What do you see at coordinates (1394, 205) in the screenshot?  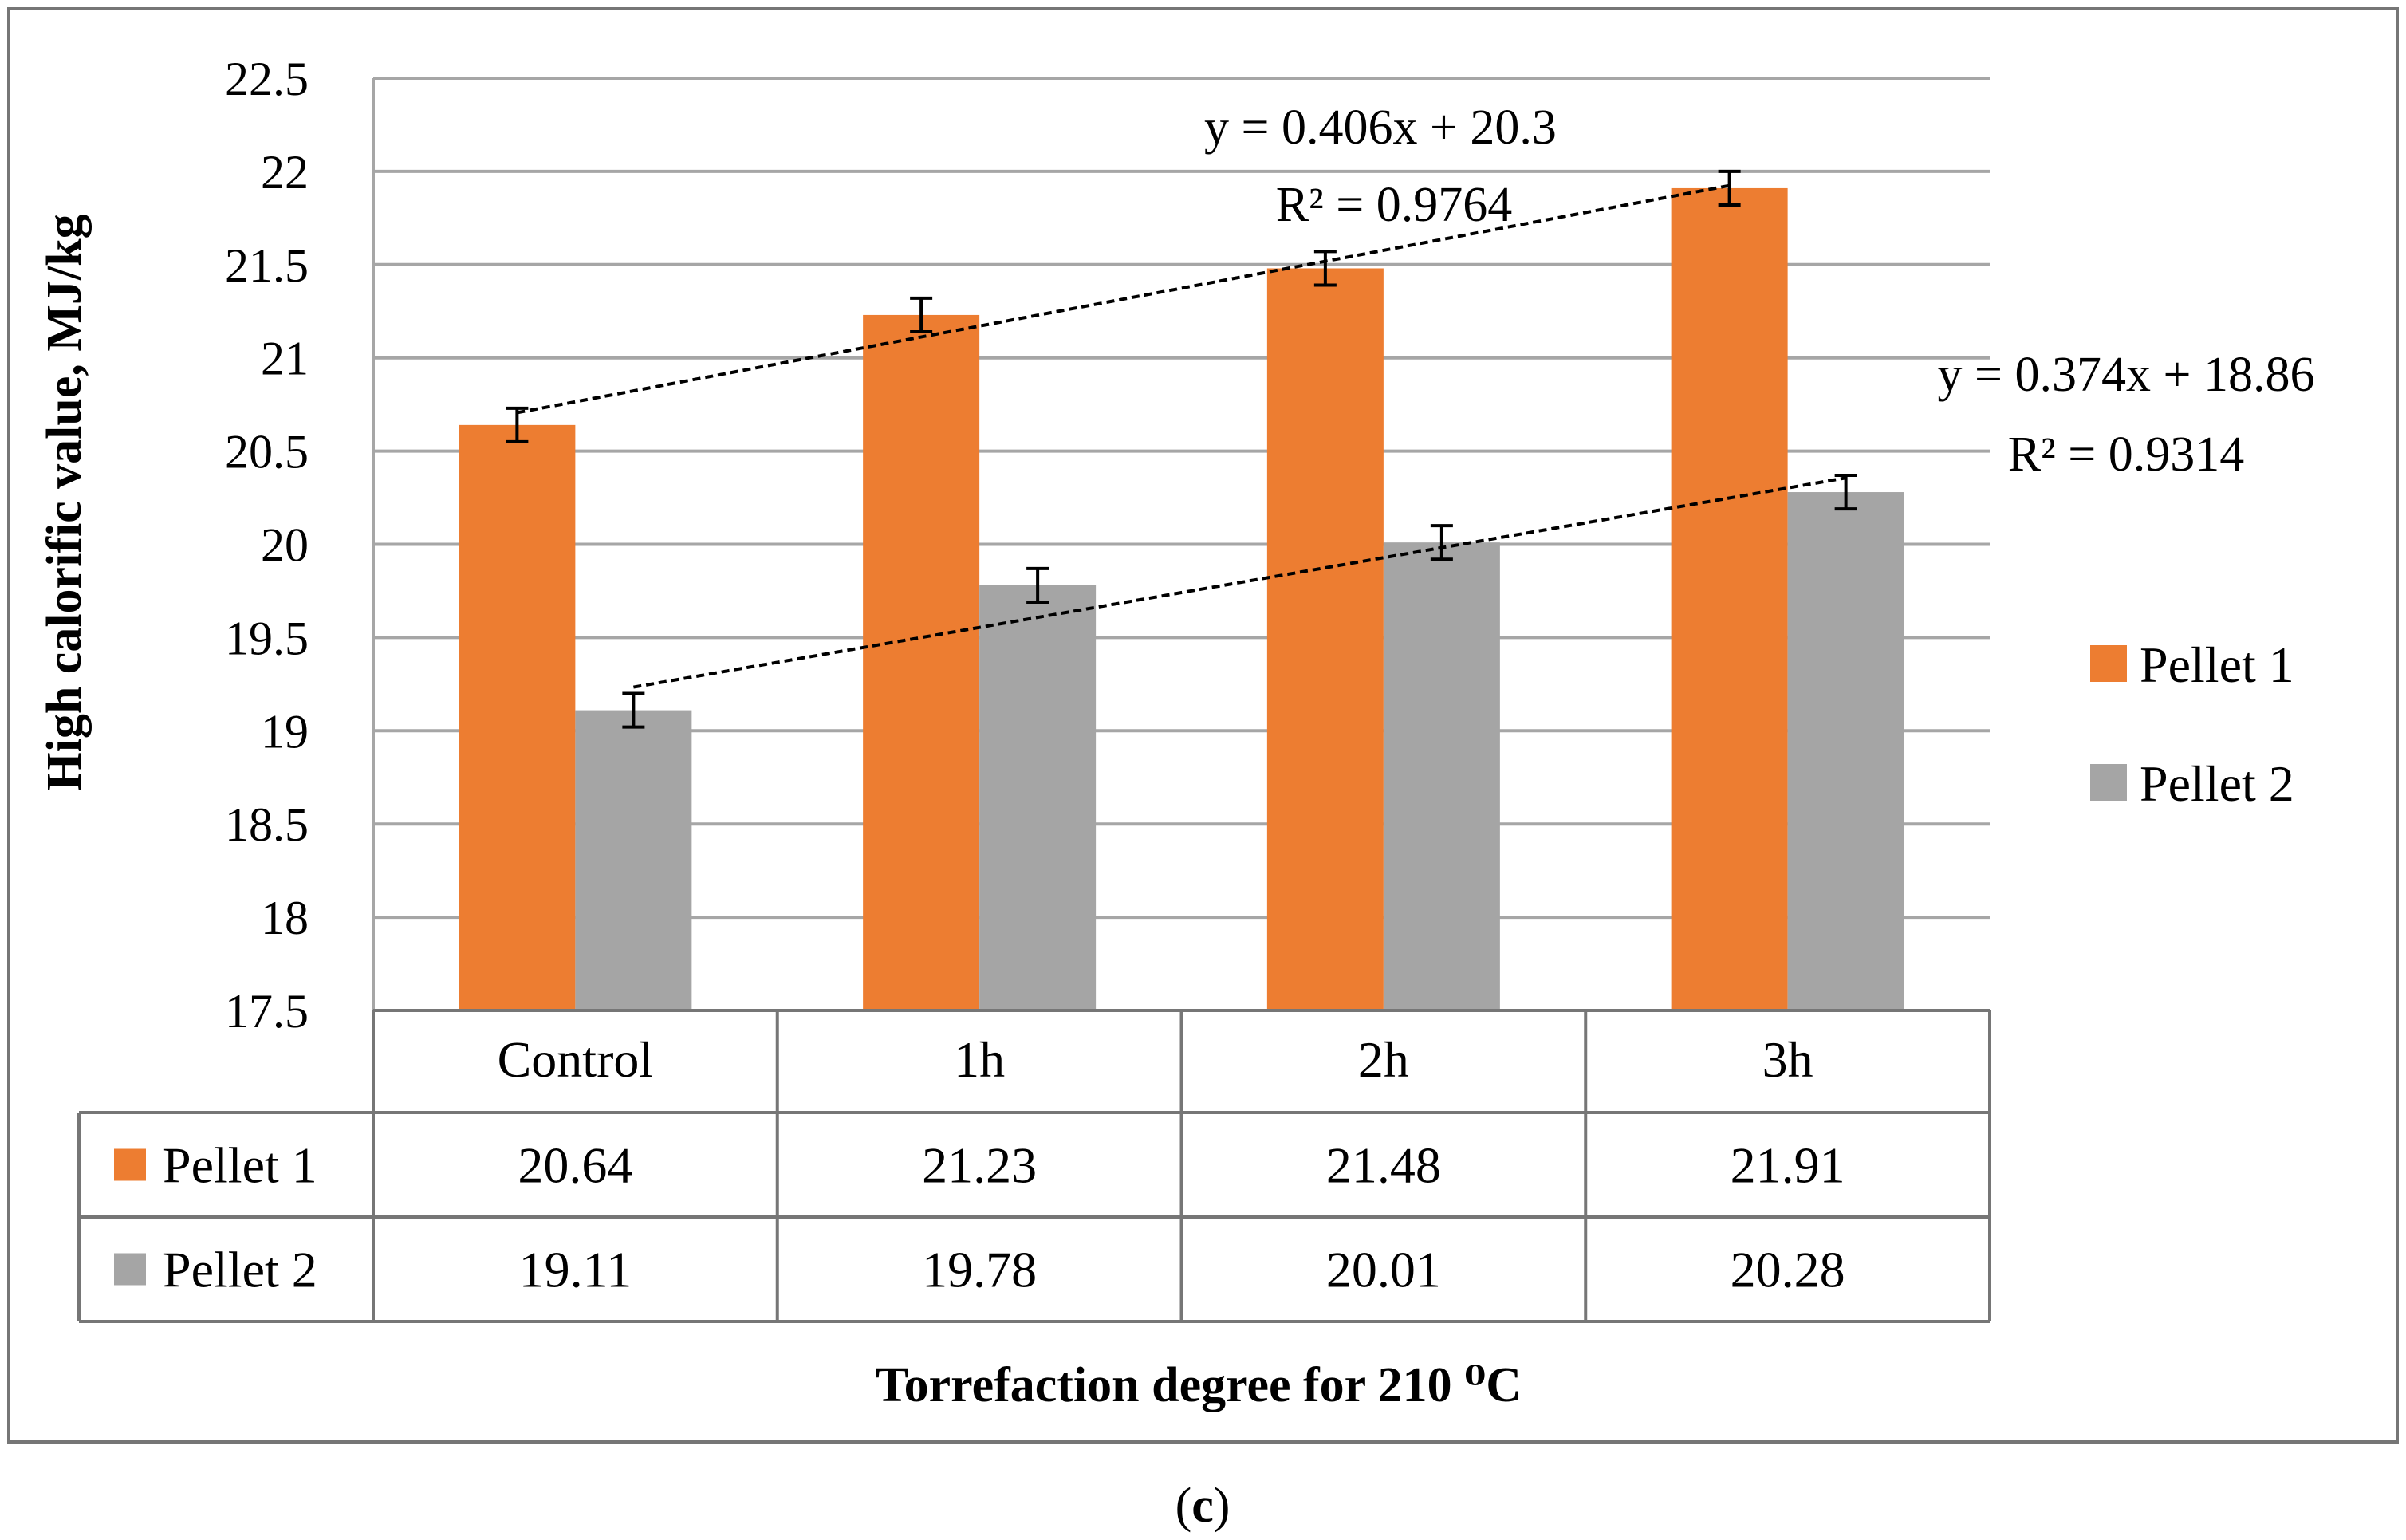 I see `trendline-r2: R² = 0.9764` at bounding box center [1394, 205].